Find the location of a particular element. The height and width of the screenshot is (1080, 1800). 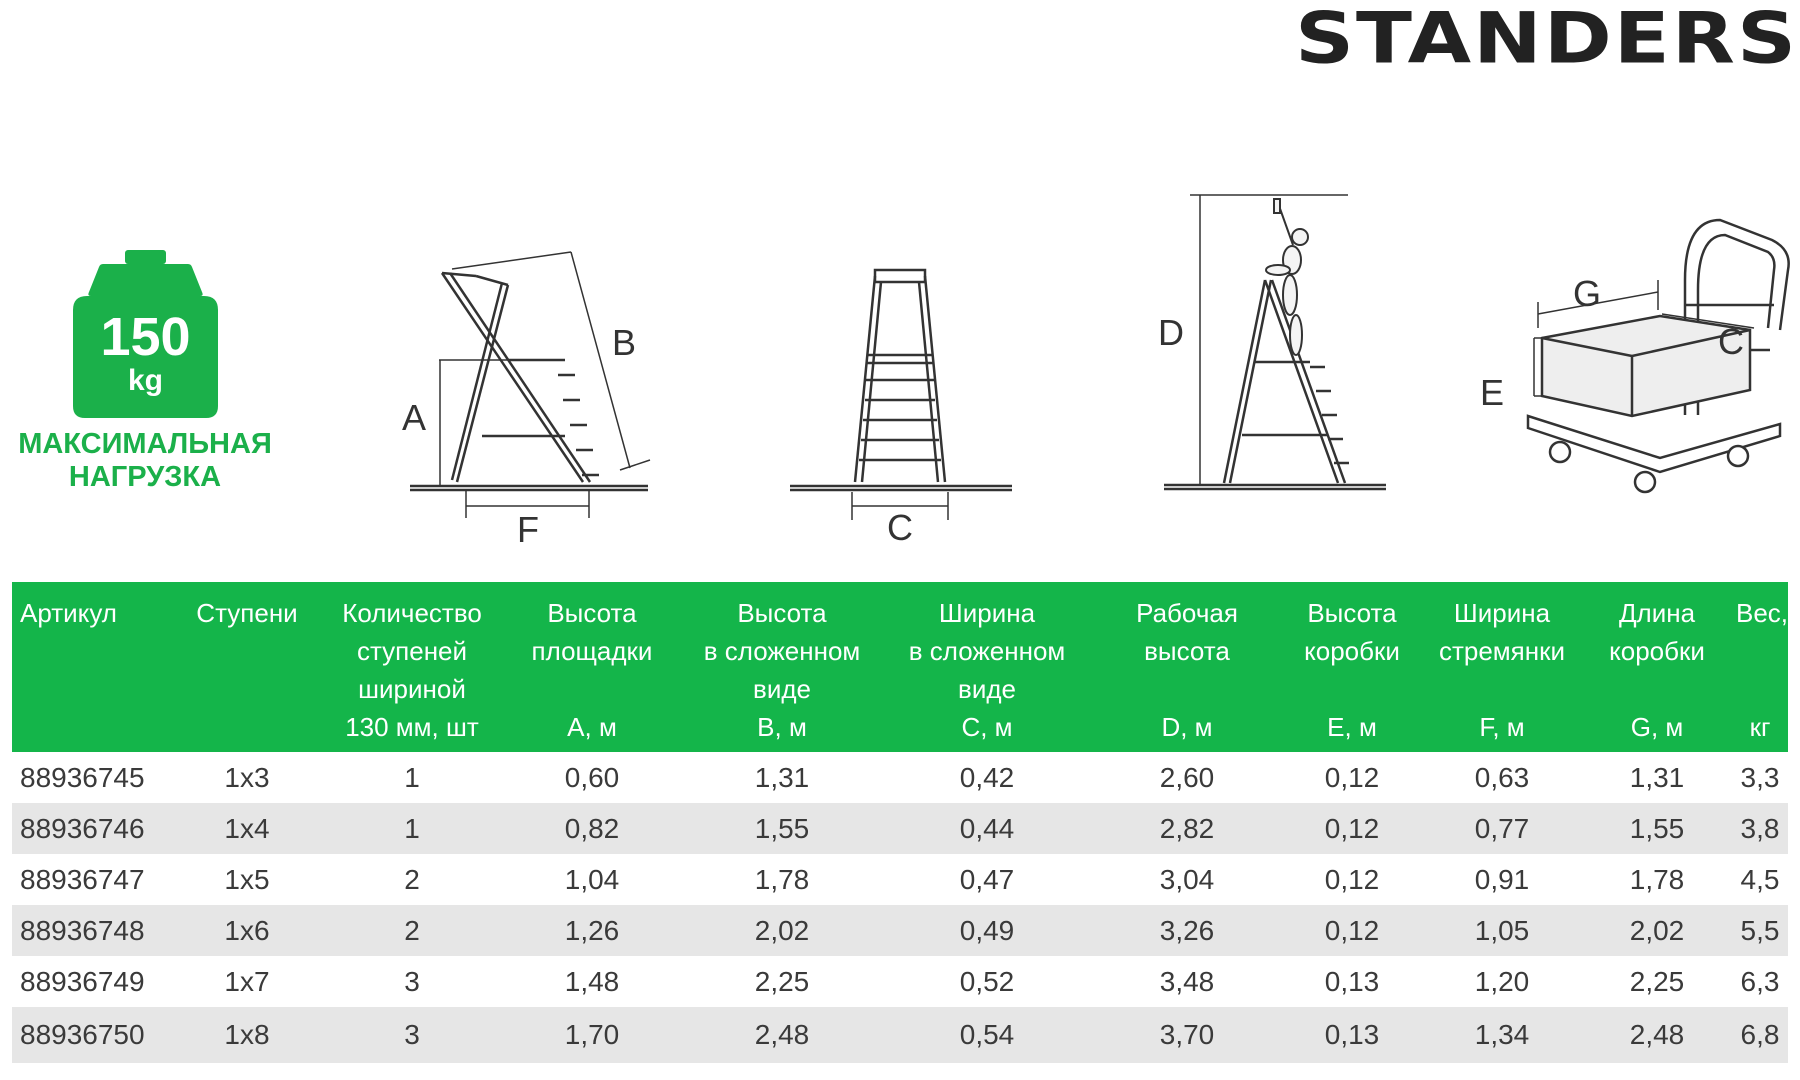

column-header-unit: G, м is located at coordinates (1657, 727).